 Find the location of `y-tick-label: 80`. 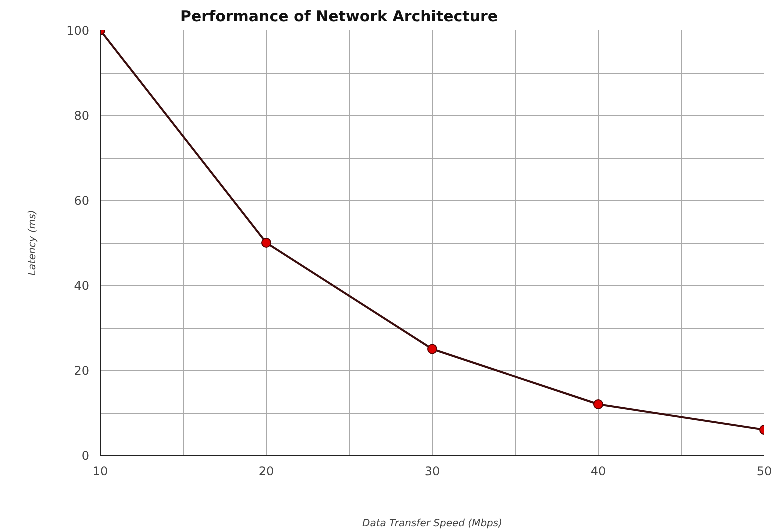

y-tick-label: 80 is located at coordinates (82, 116).